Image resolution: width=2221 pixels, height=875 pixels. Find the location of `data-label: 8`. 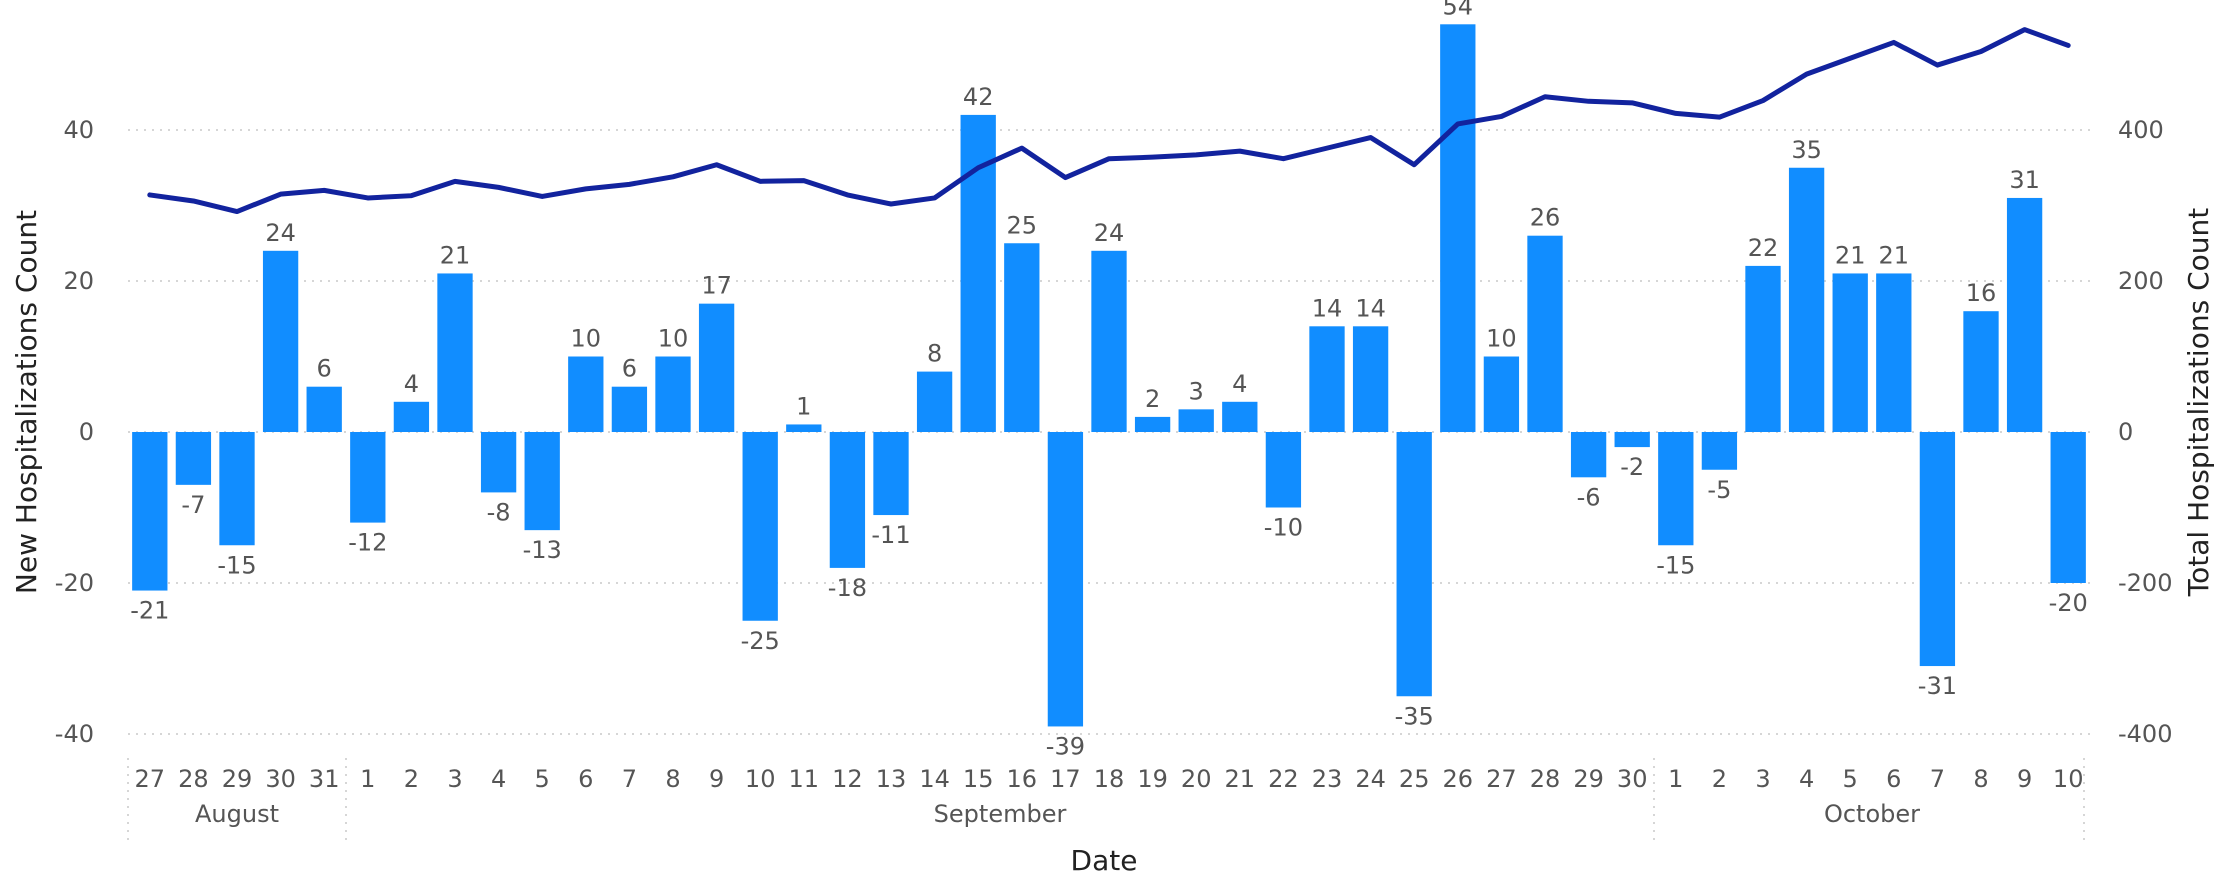

data-label: 8 is located at coordinates (934, 354).